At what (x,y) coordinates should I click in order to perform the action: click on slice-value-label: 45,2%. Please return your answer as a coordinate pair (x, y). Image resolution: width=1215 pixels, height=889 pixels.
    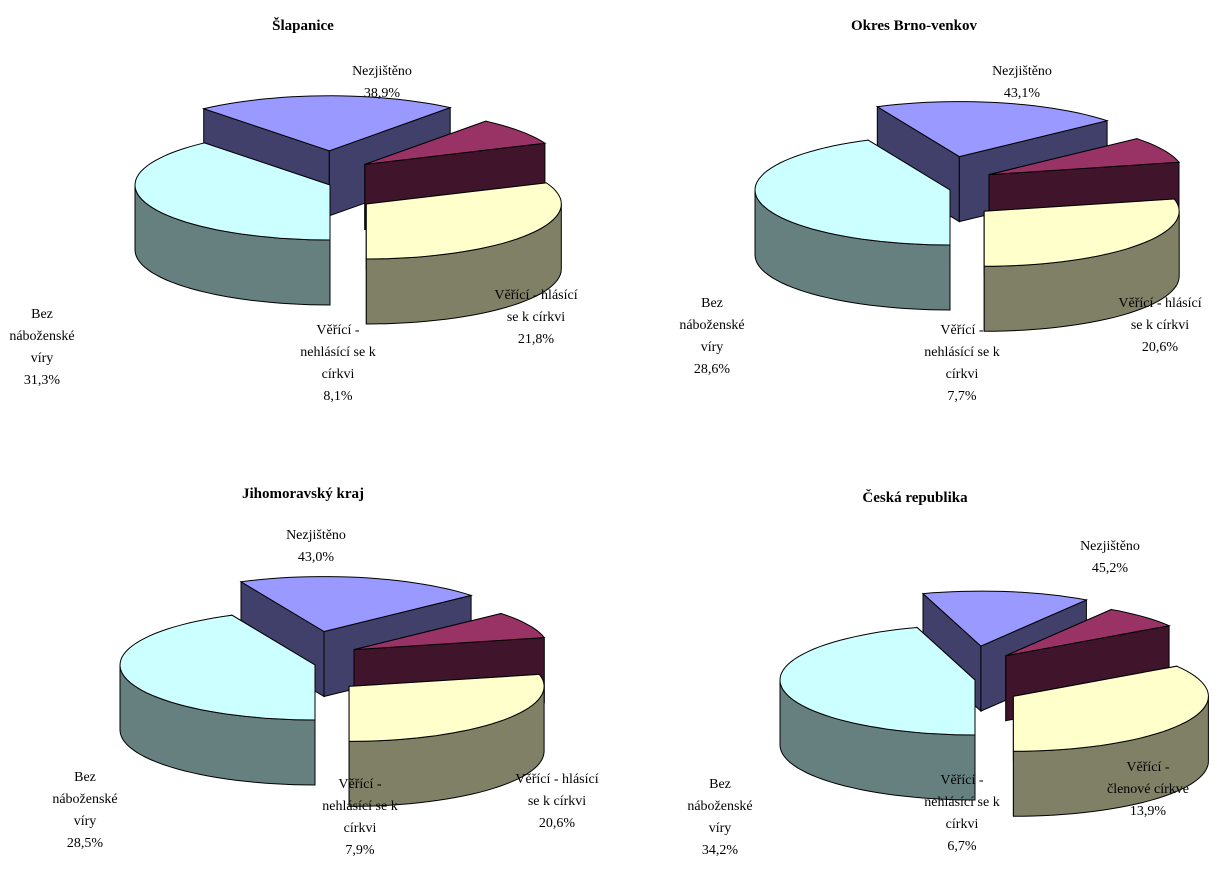
    Looking at the image, I should click on (1110, 568).